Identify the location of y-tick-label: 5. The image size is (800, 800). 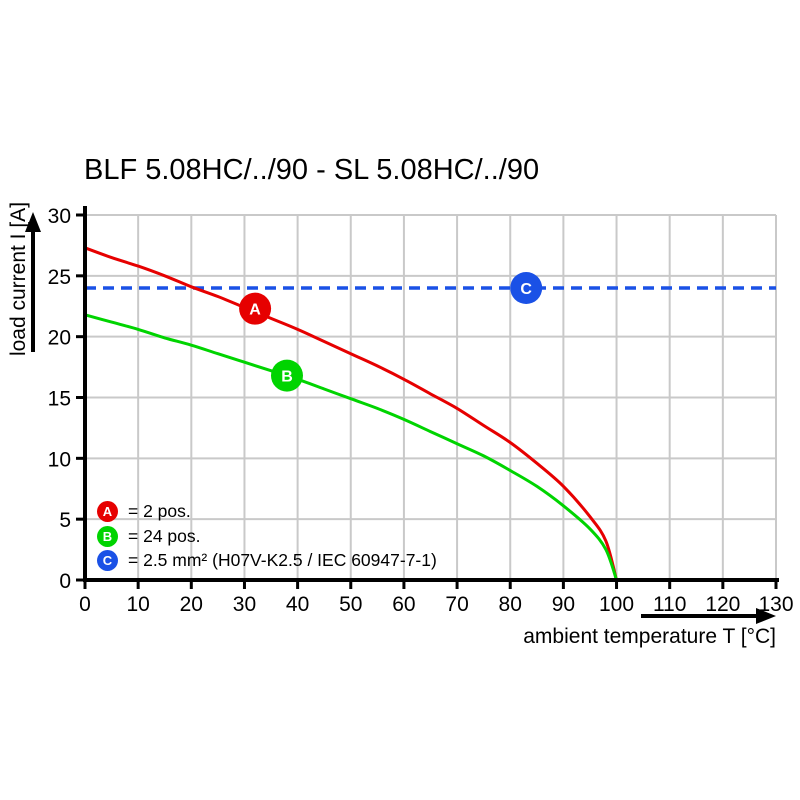
(65, 520).